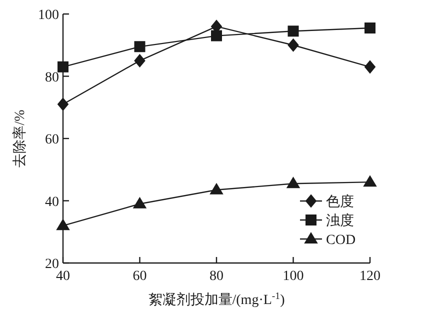 This screenshot has height=320, width=446. I want to click on legend-label: 浊度, so click(340, 221).